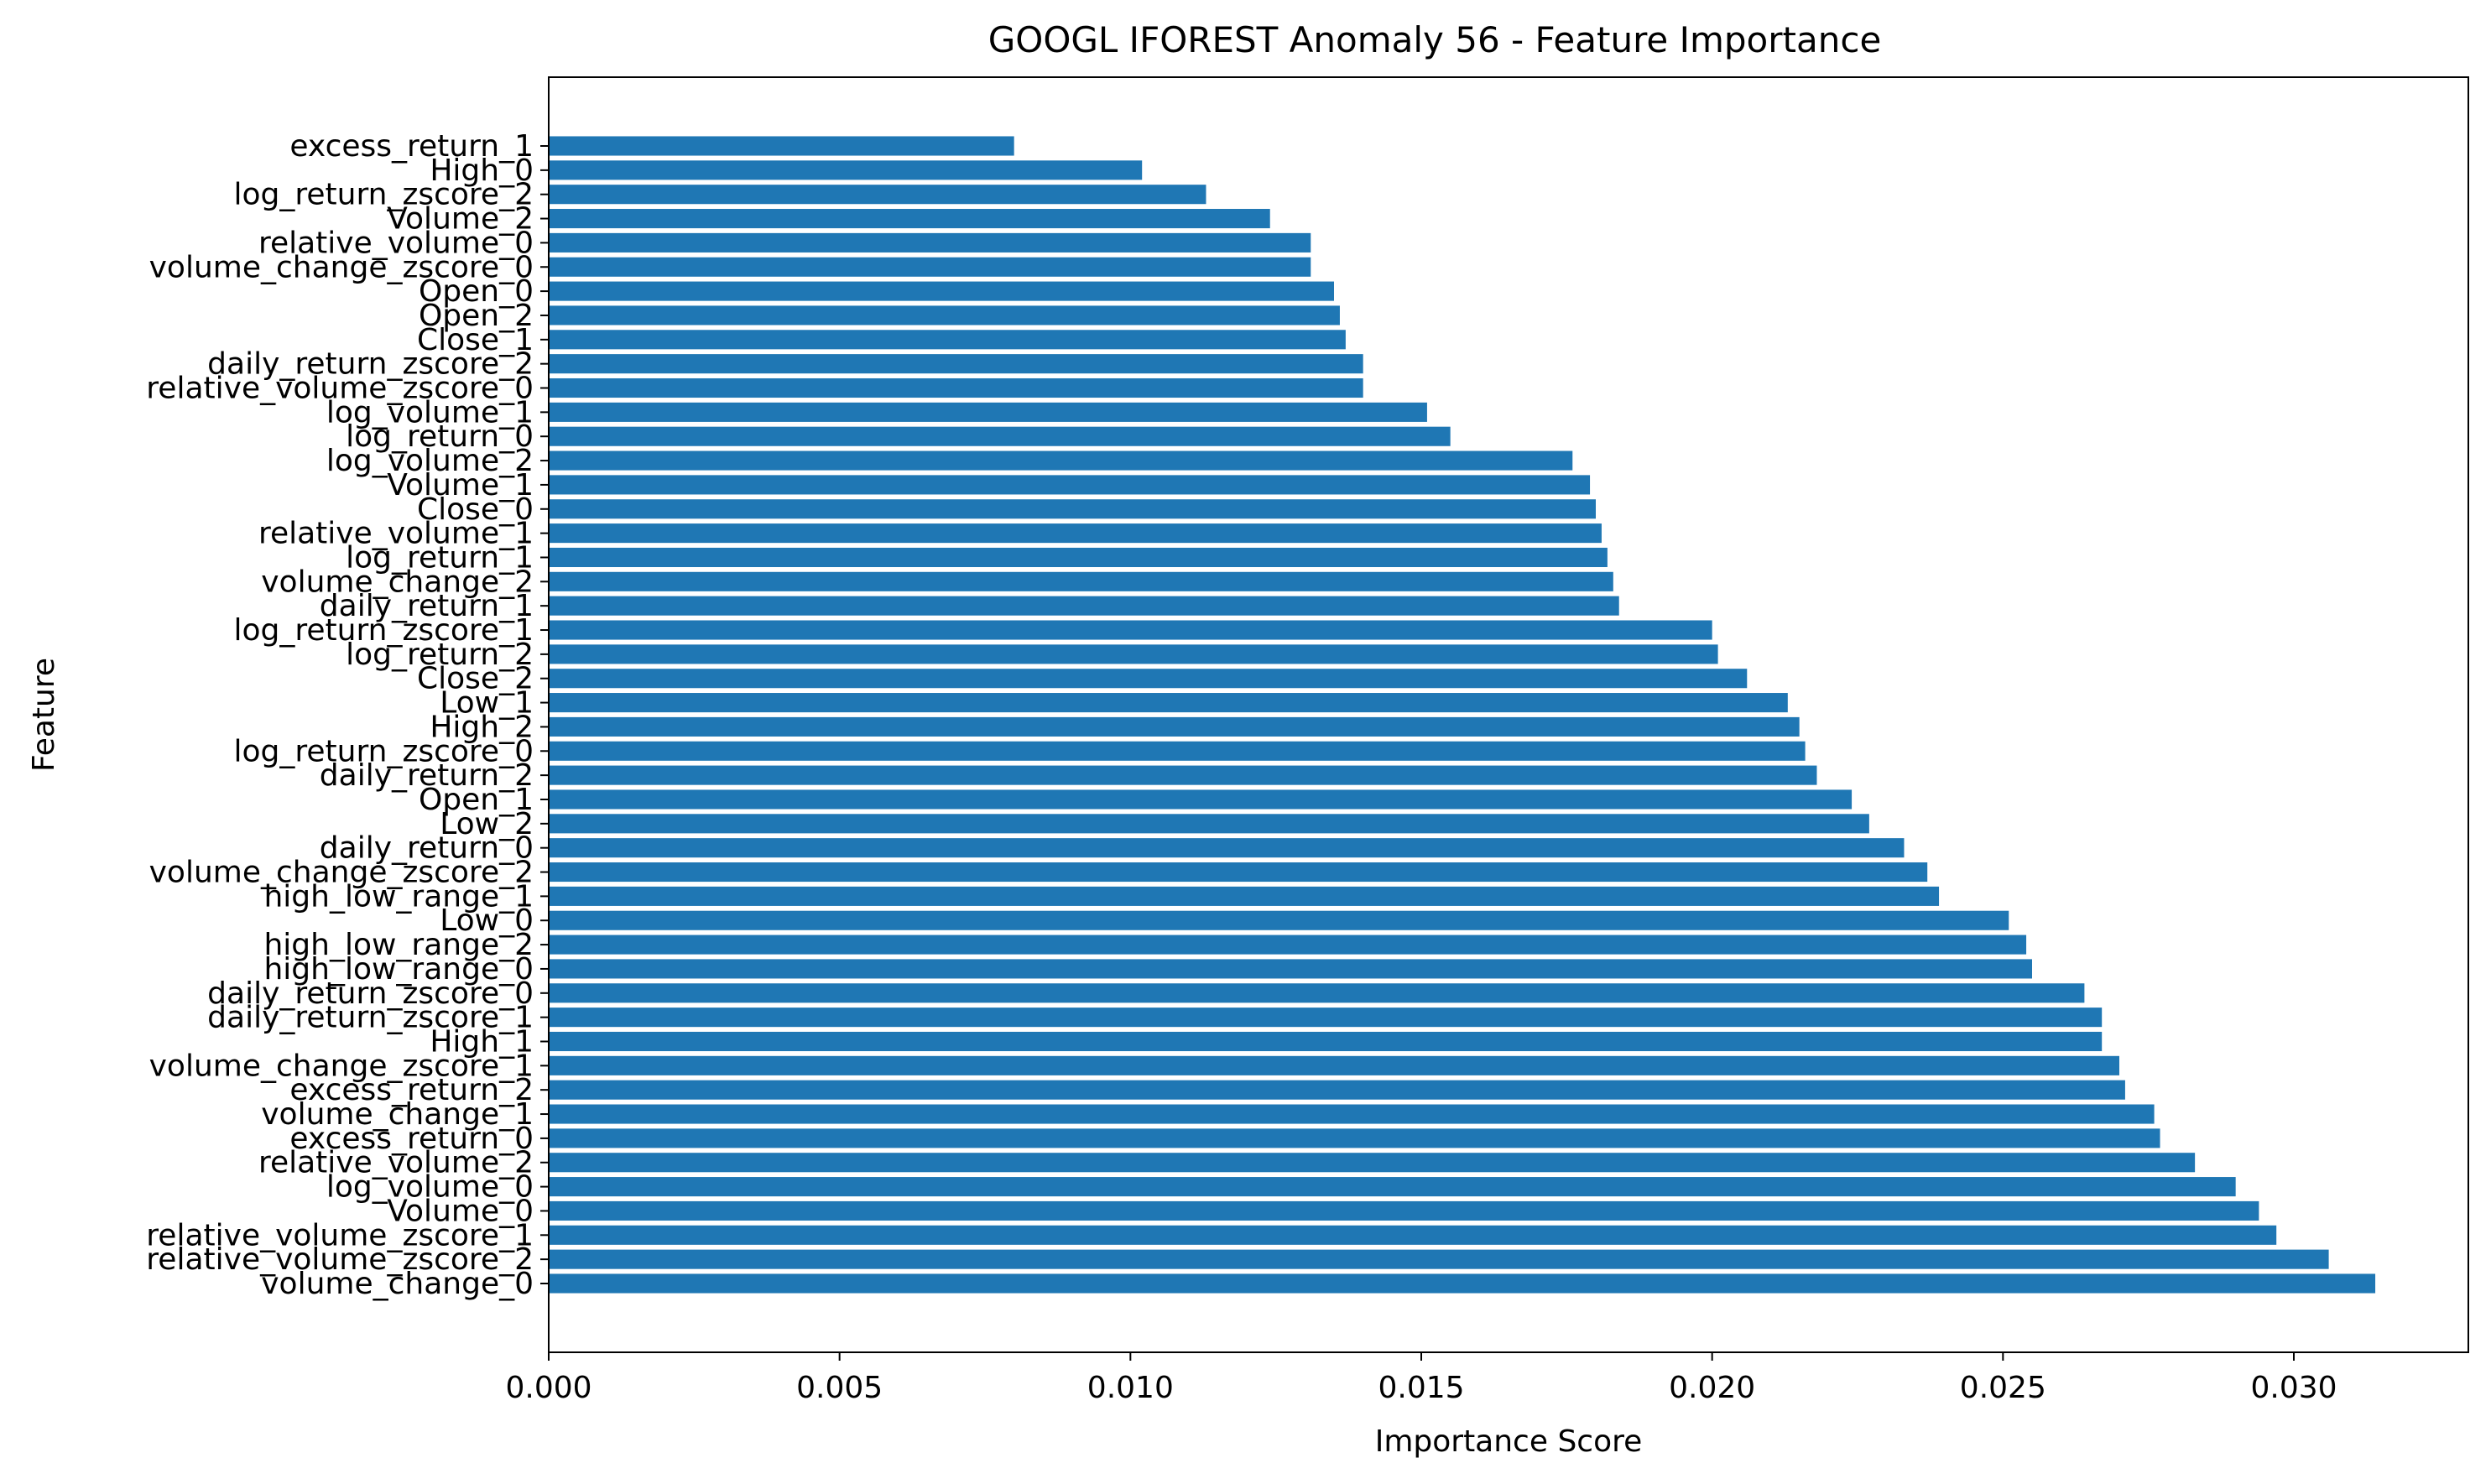  Describe the element at coordinates (430, 1187) in the screenshot. I see `y-tick-label: log_volume_0` at that location.